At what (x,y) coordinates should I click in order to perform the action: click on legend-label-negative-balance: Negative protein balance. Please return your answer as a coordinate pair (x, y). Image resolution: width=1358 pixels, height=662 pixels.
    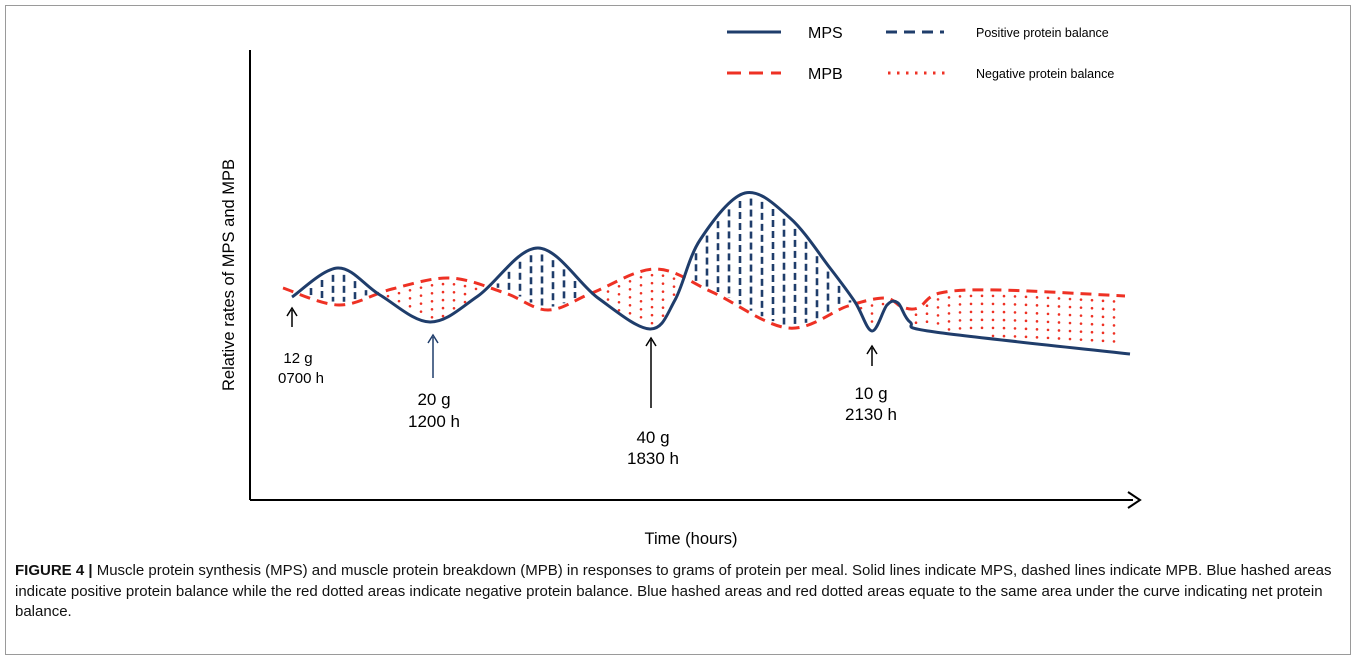
    Looking at the image, I should click on (1045, 74).